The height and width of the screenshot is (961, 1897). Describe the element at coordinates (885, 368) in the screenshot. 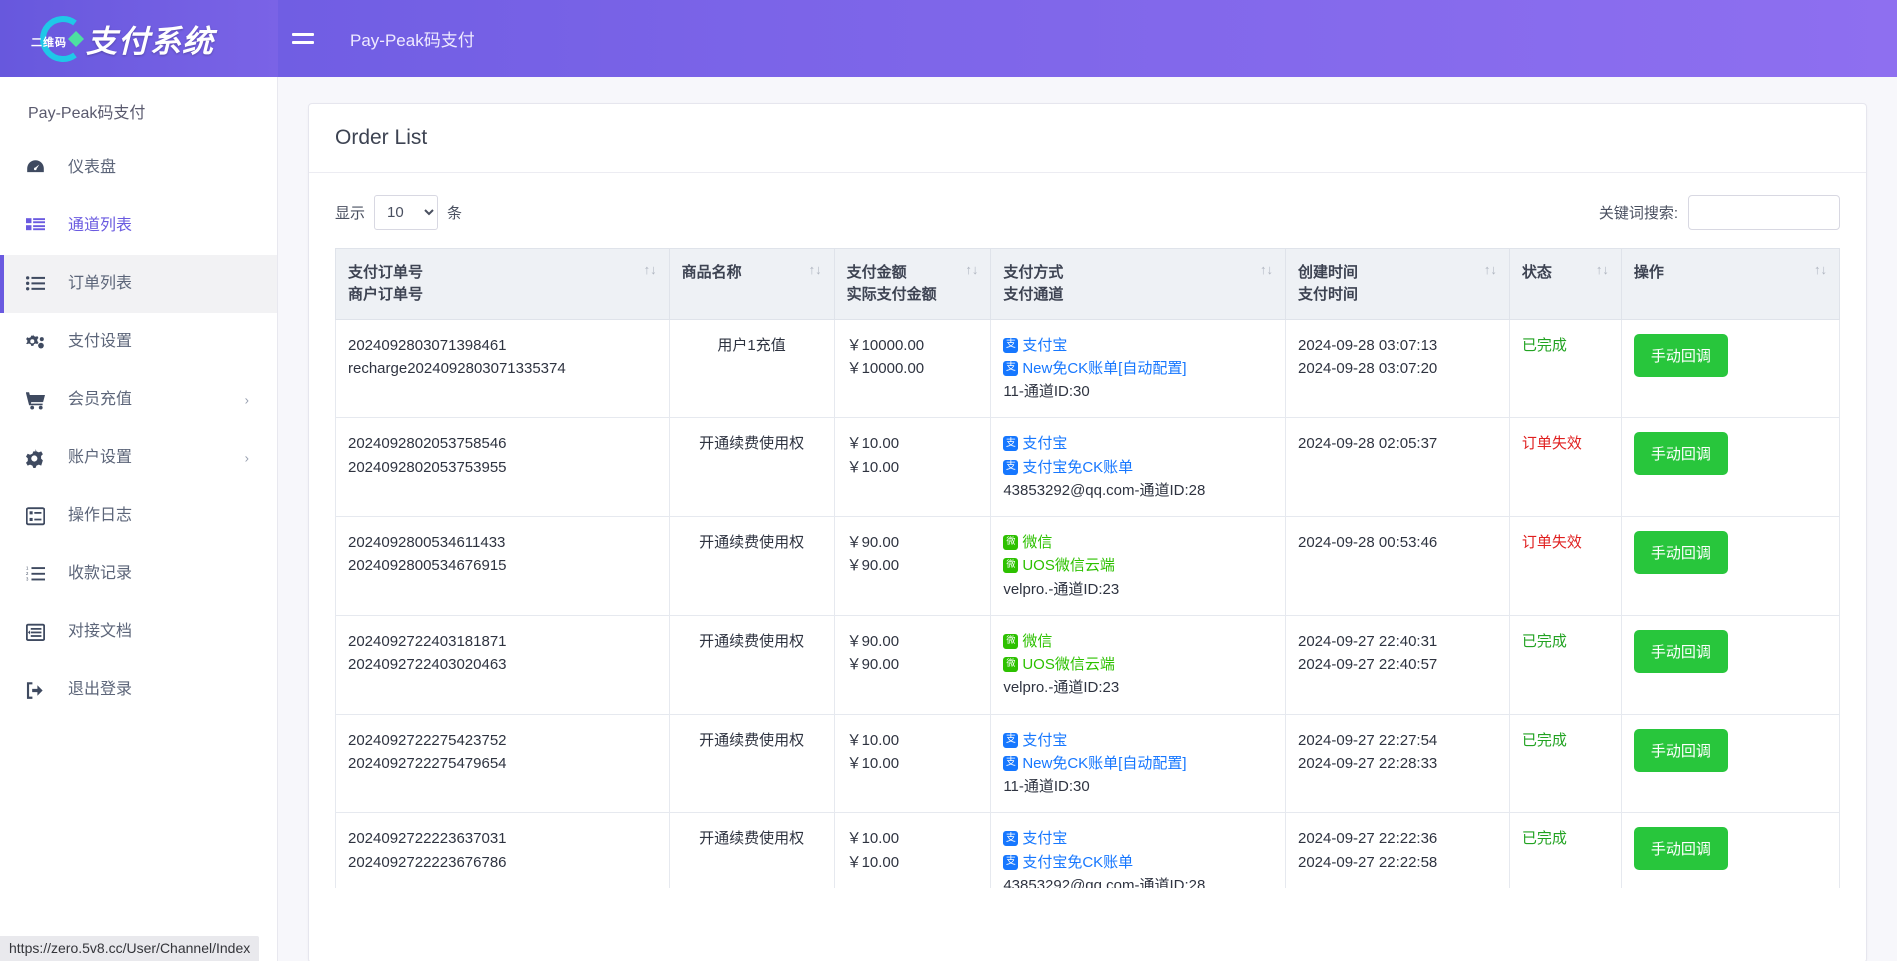

I see `actual-amount: ￥10000.00` at that location.